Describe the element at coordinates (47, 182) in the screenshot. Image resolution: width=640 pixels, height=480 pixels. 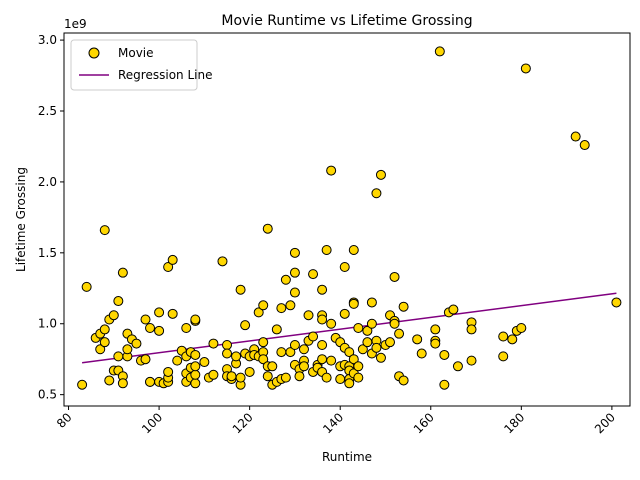
I see `y-tick-label: 2.0` at that location.